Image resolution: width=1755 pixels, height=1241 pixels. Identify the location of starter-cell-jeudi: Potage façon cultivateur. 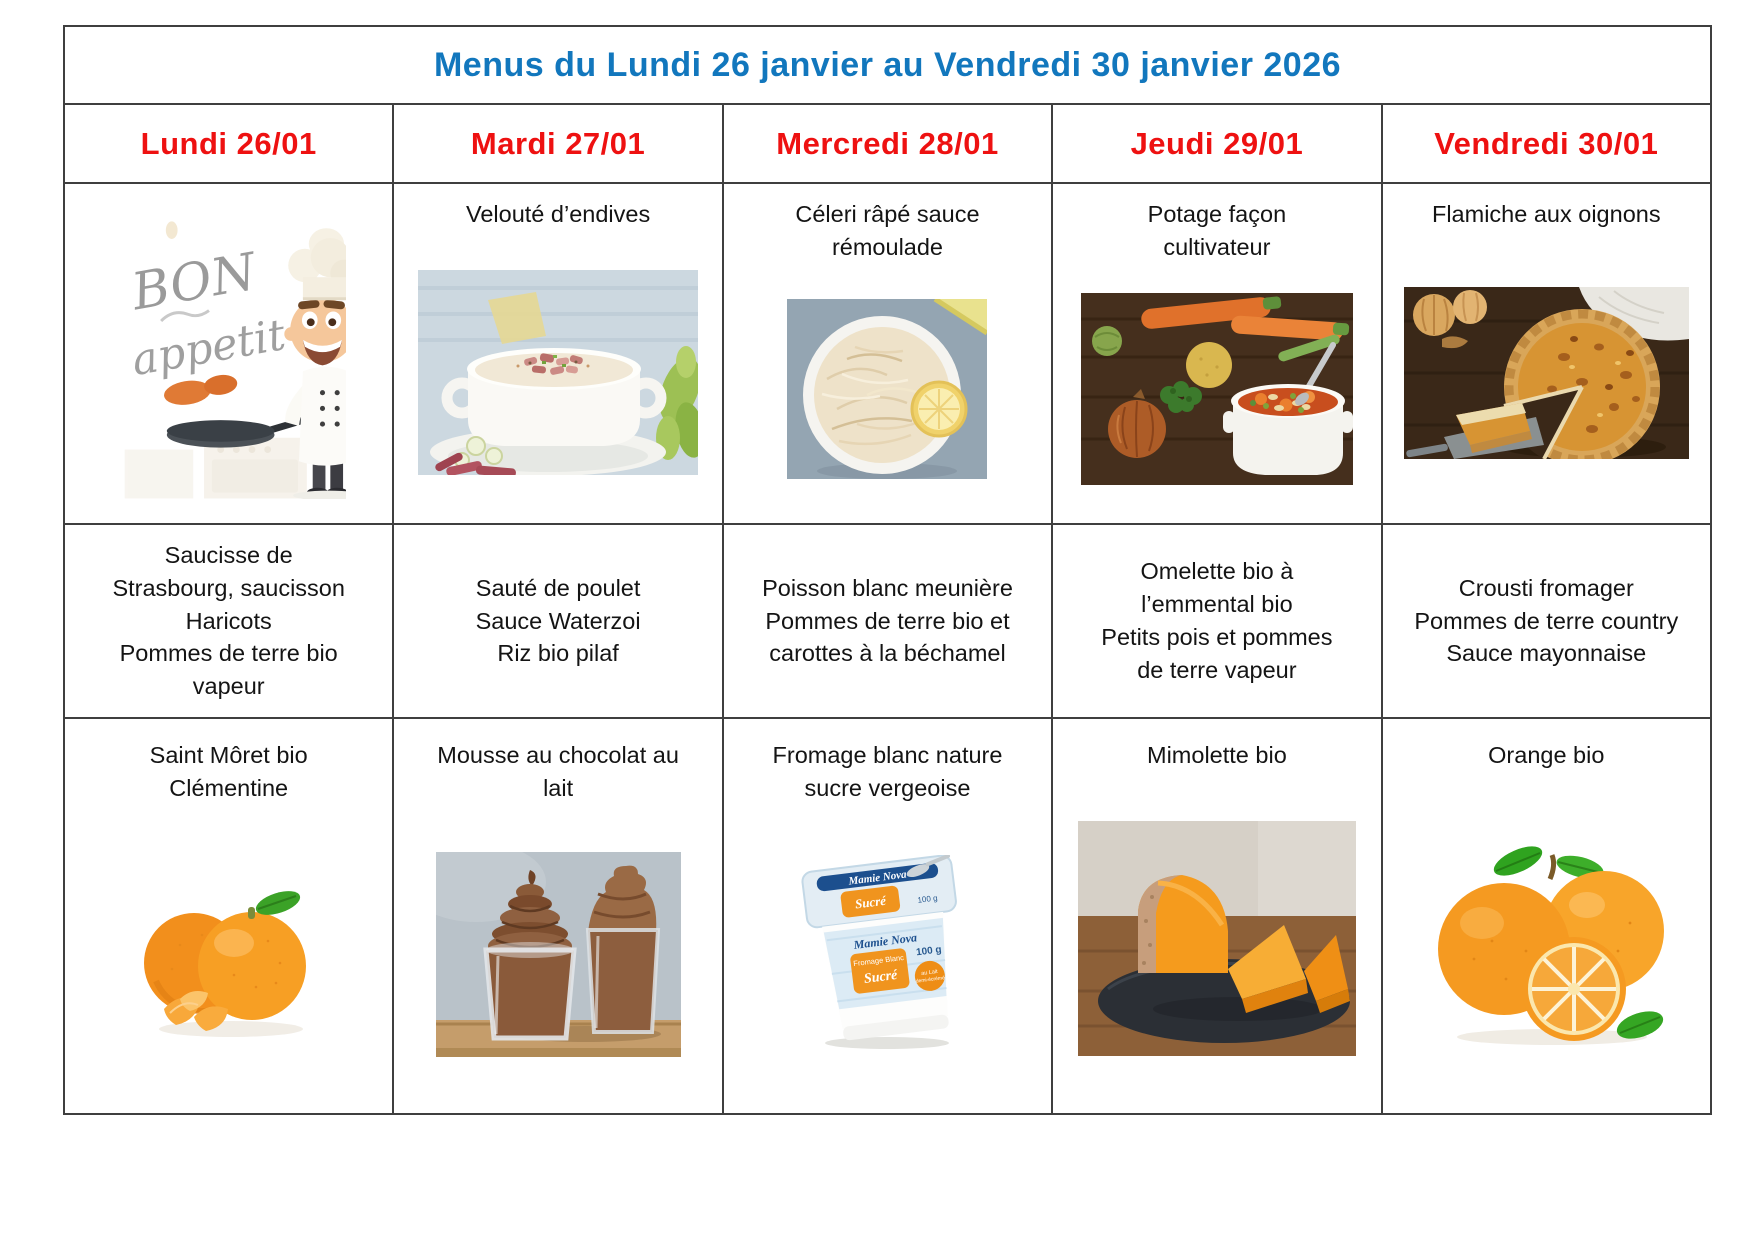
(1217, 353).